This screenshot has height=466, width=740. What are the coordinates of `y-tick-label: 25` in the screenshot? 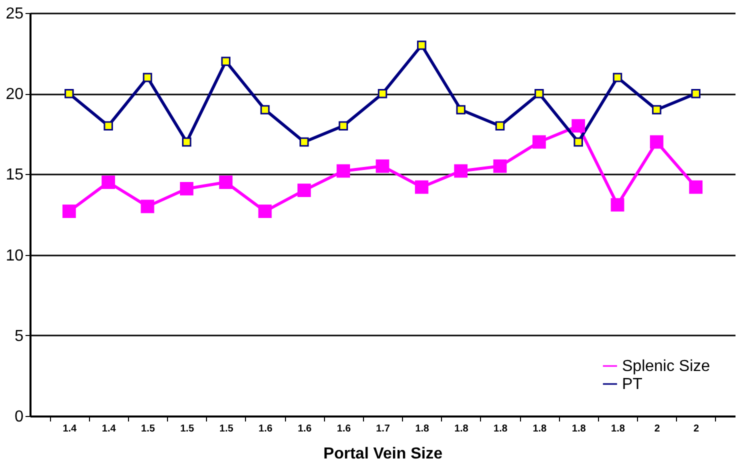 It's located at (15, 14).